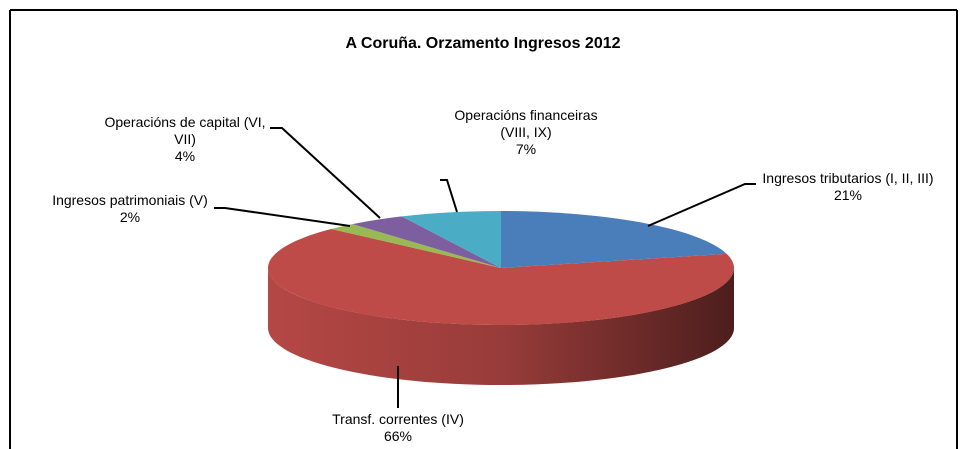 Image resolution: width=966 pixels, height=449 pixels. Describe the element at coordinates (398, 436) in the screenshot. I see `label-value: 66%` at that location.